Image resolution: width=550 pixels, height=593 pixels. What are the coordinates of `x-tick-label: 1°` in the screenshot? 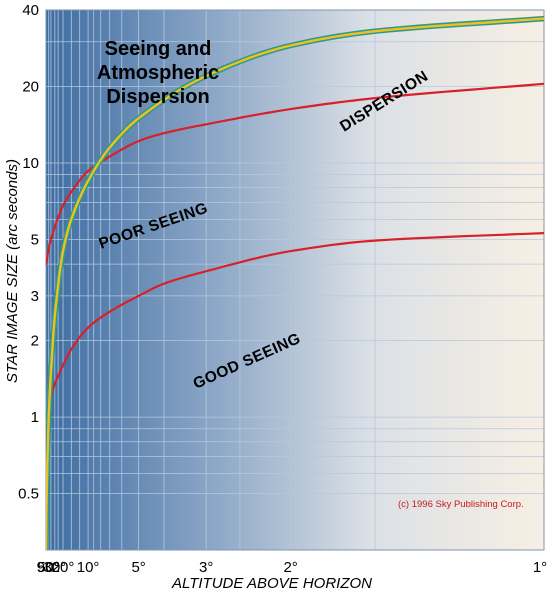 It's located at (540, 567).